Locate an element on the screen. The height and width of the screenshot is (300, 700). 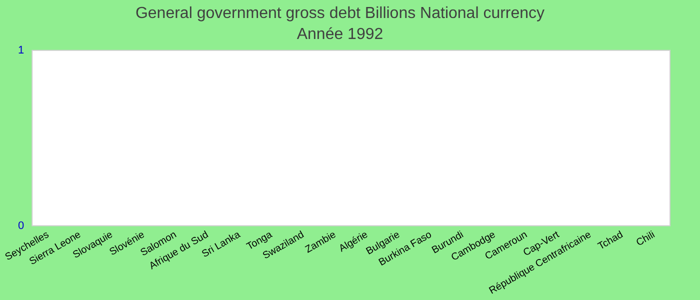
x-tick-label: Chili is located at coordinates (645, 239).